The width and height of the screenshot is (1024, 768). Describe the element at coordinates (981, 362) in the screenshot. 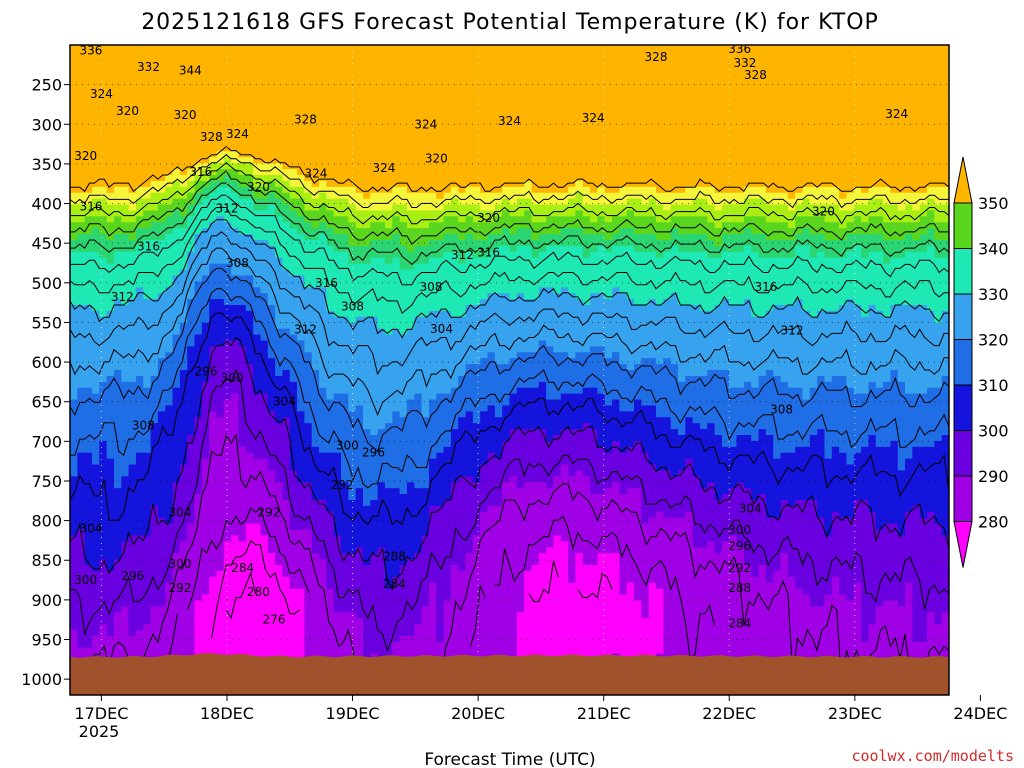

I see `colorbar: 350 340 330 320 310 300 290 280` at that location.